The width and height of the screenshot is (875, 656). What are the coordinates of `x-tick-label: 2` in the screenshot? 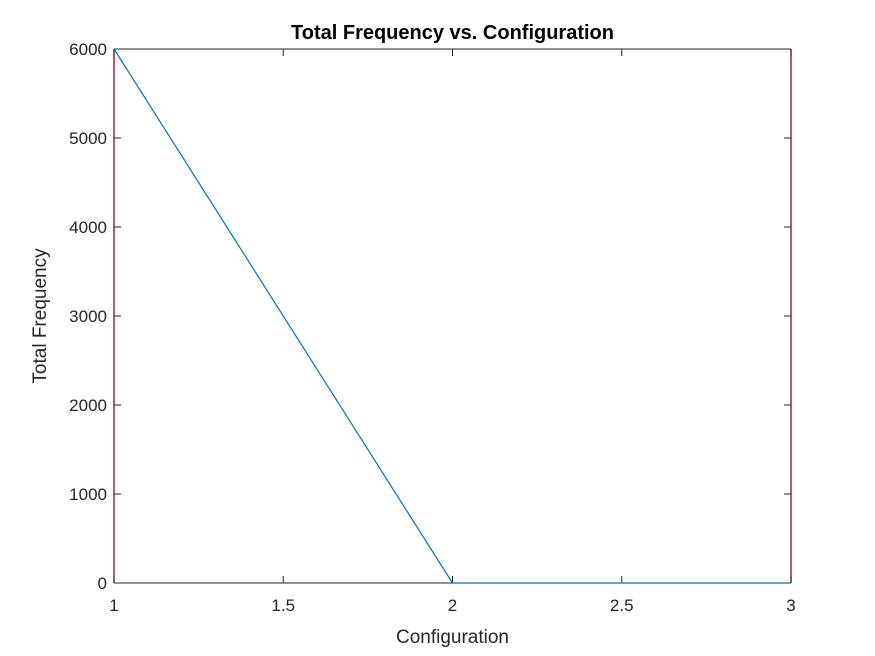 It's located at (452, 605).